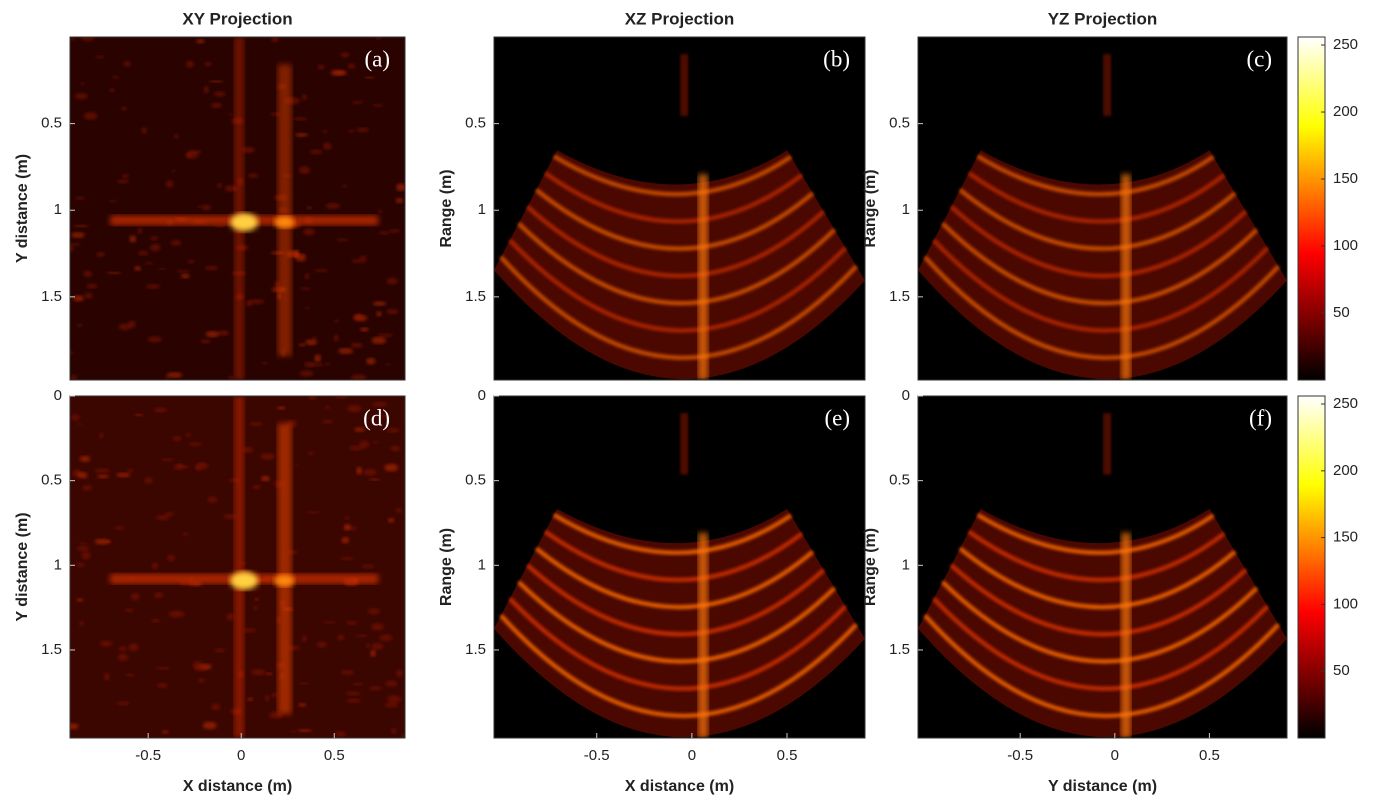 The height and width of the screenshot is (802, 1377). Describe the element at coordinates (237, 18) in the screenshot. I see `panel-title: XY Projection` at that location.